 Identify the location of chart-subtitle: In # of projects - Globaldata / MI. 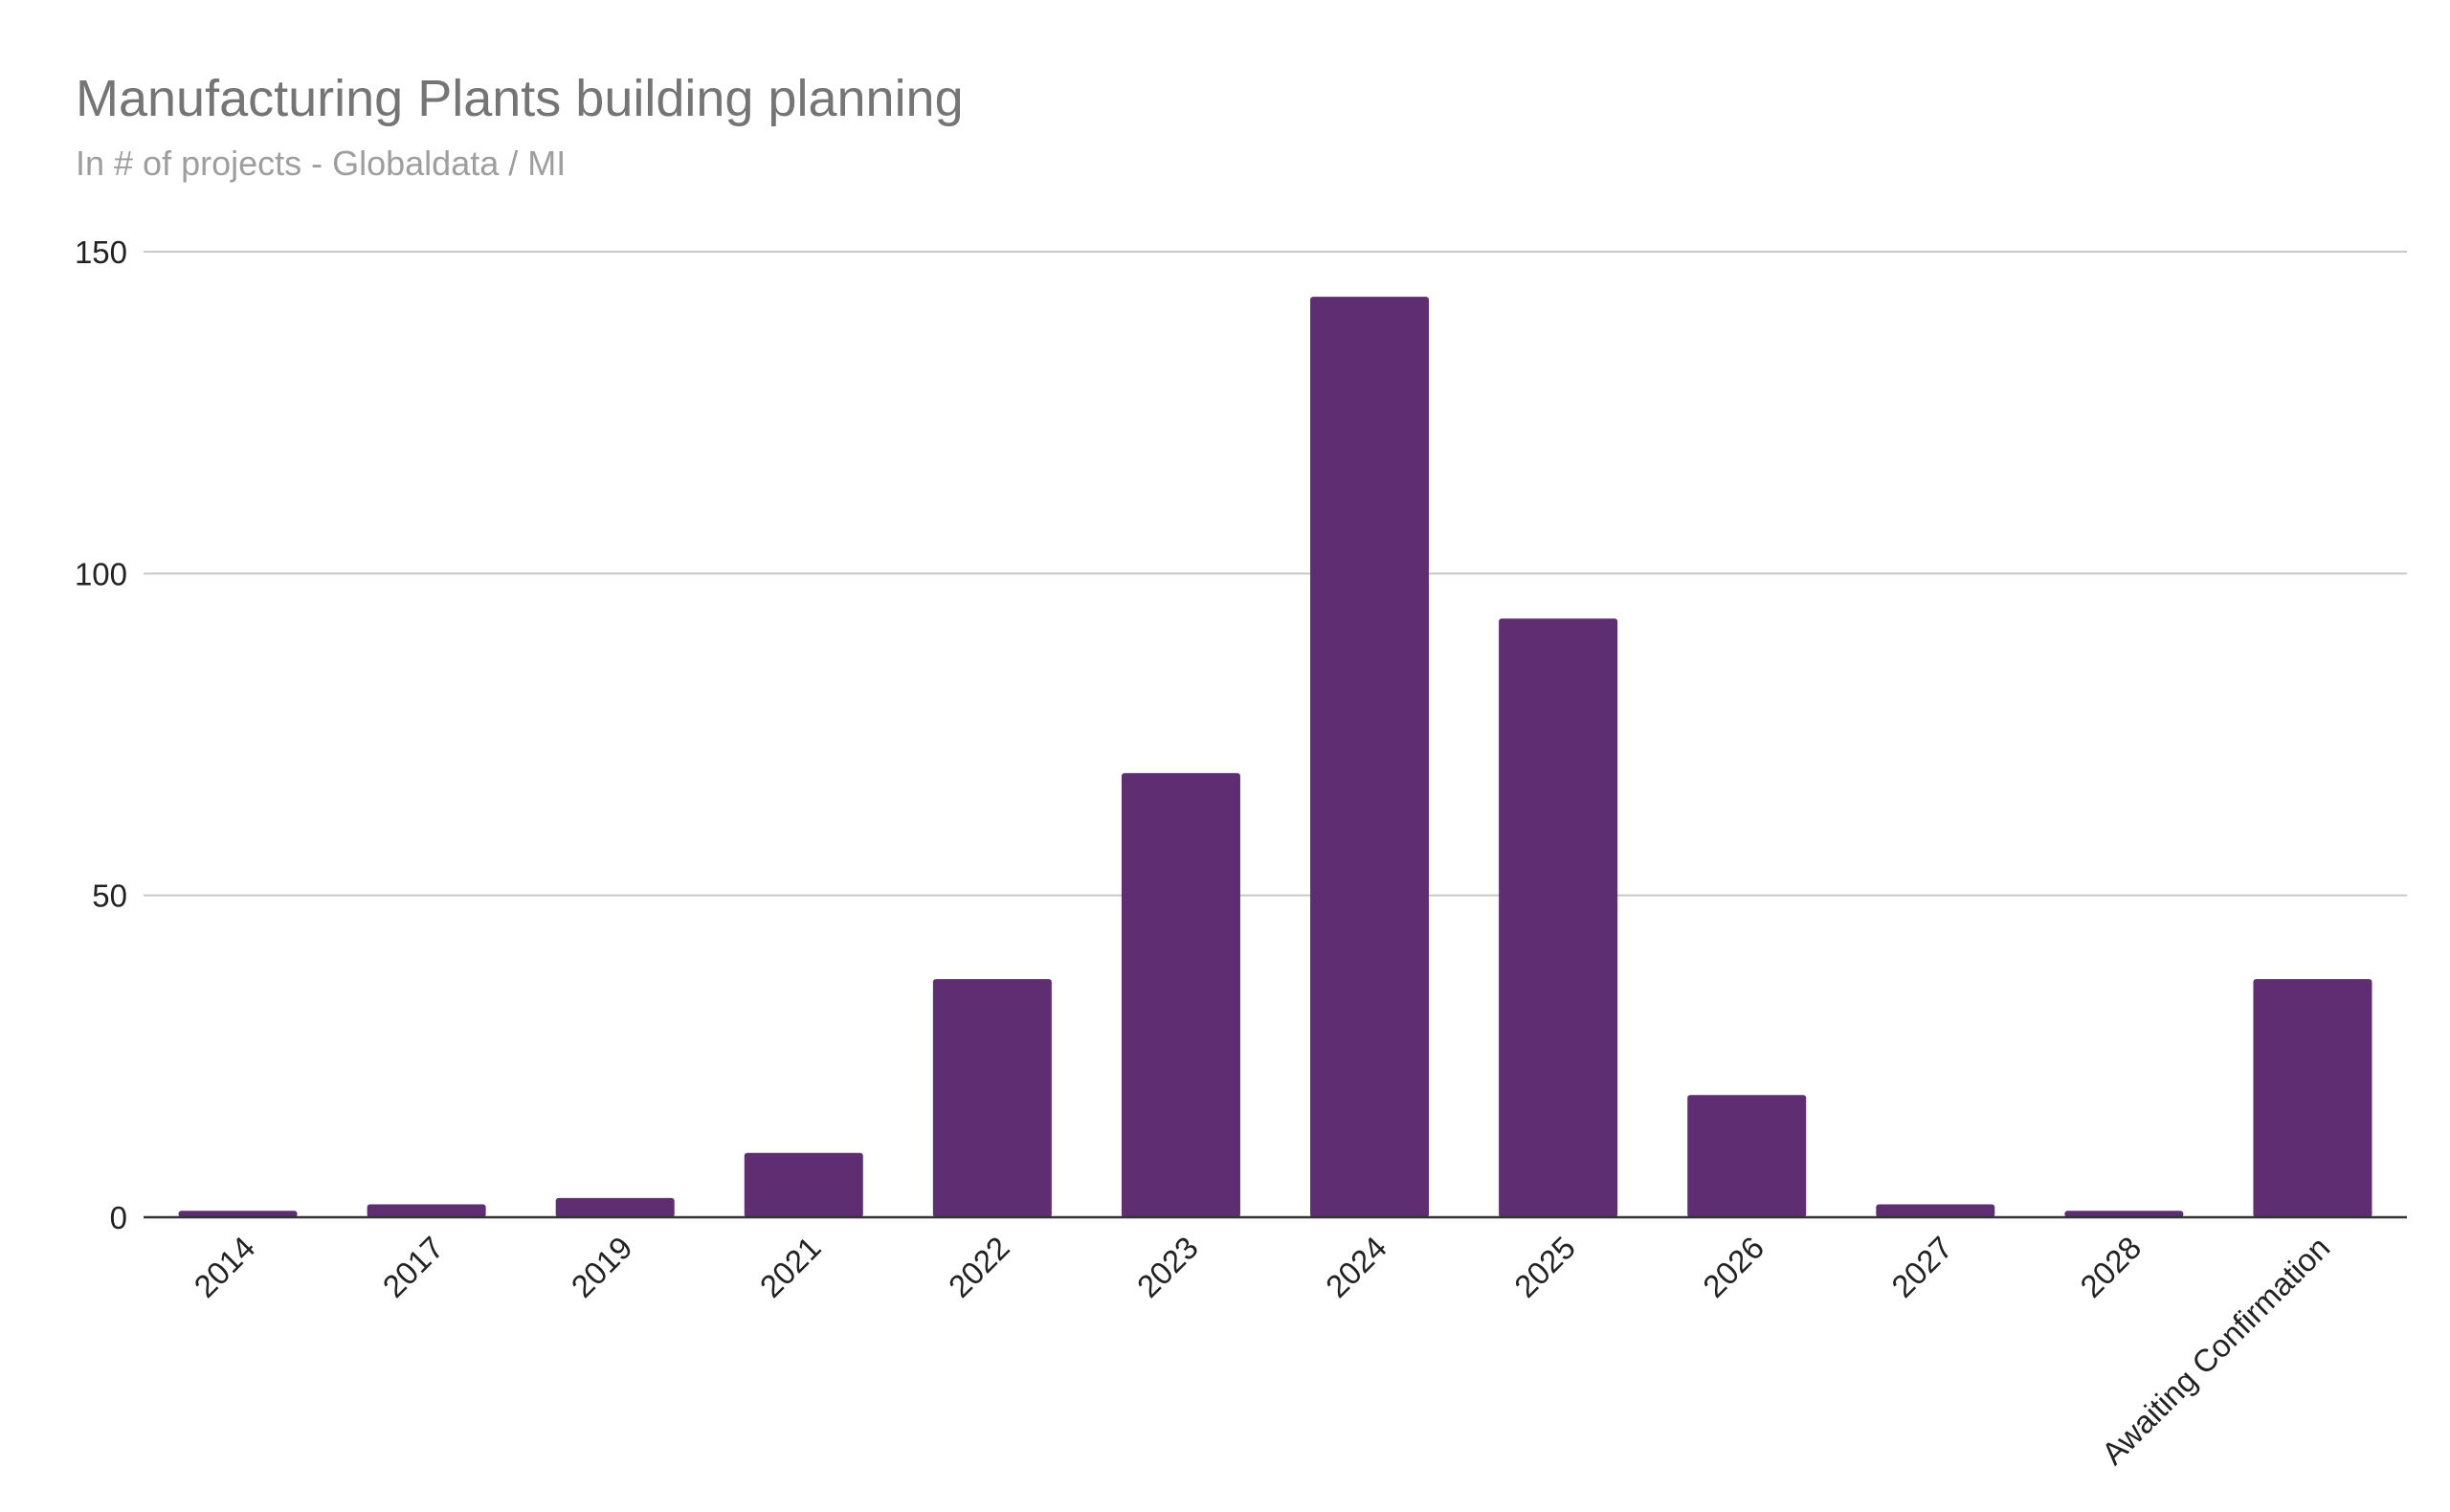
(322, 163).